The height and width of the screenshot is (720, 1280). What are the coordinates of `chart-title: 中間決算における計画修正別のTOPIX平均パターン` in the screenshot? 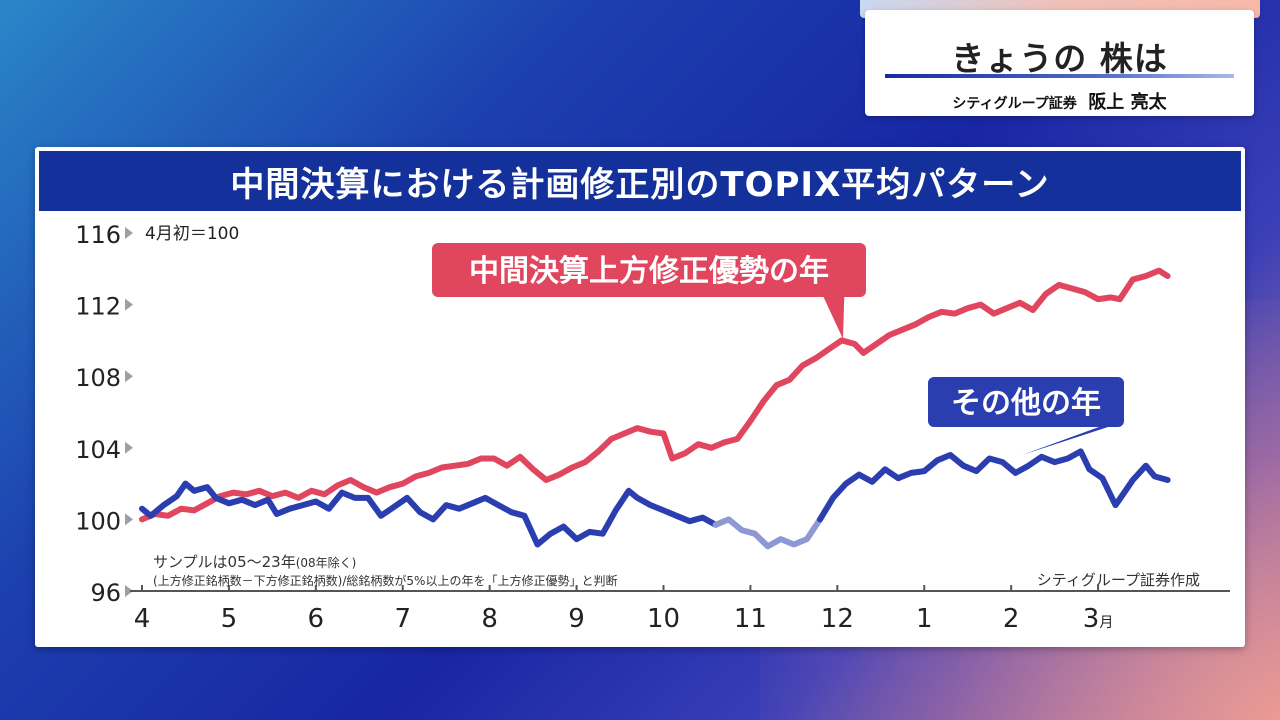 It's located at (640, 181).